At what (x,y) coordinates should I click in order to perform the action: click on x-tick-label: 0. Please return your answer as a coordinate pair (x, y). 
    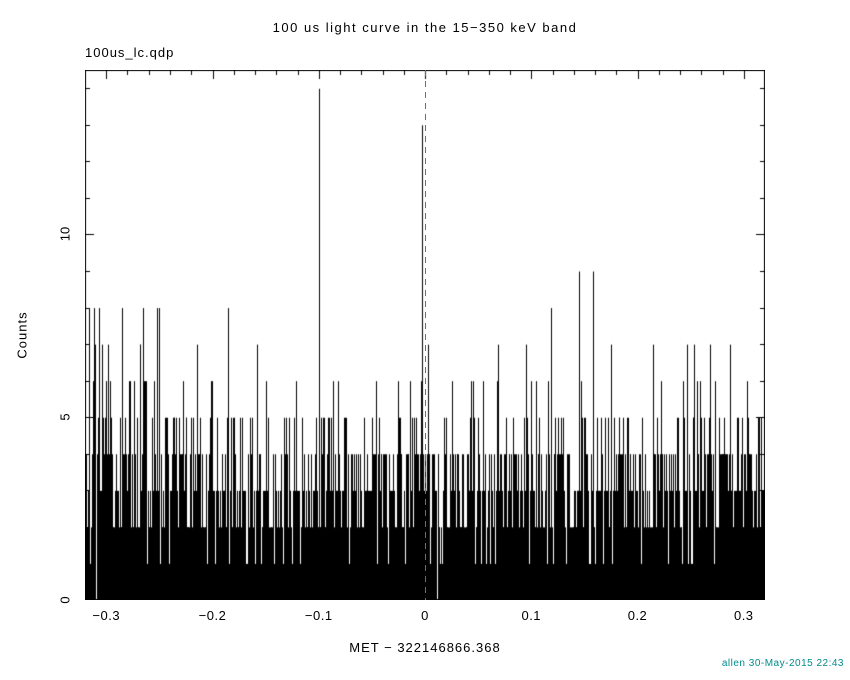
    Looking at the image, I should click on (425, 615).